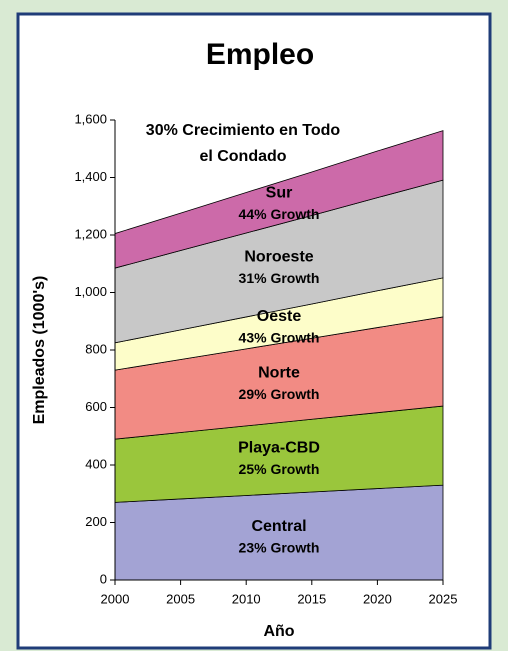 The height and width of the screenshot is (651, 508). I want to click on series-label: Oeste, so click(279, 316).